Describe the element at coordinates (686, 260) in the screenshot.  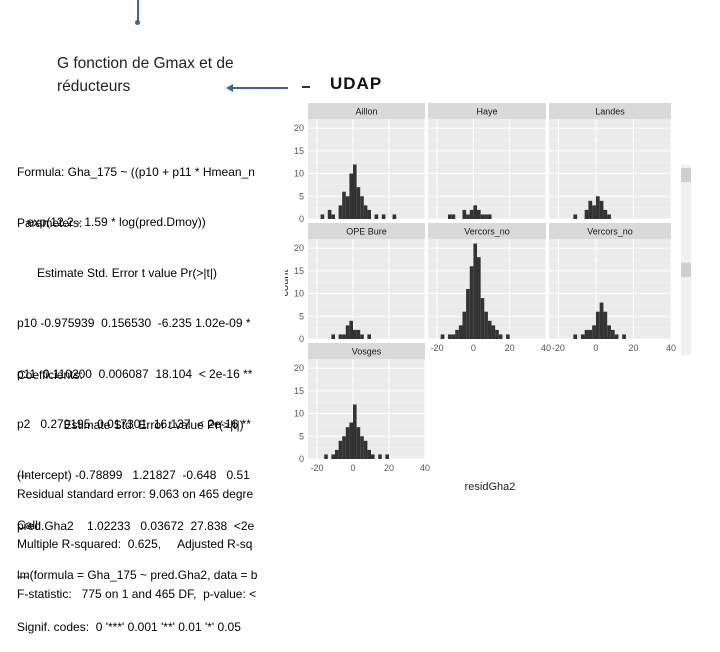
I see `scrollbar-track` at that location.